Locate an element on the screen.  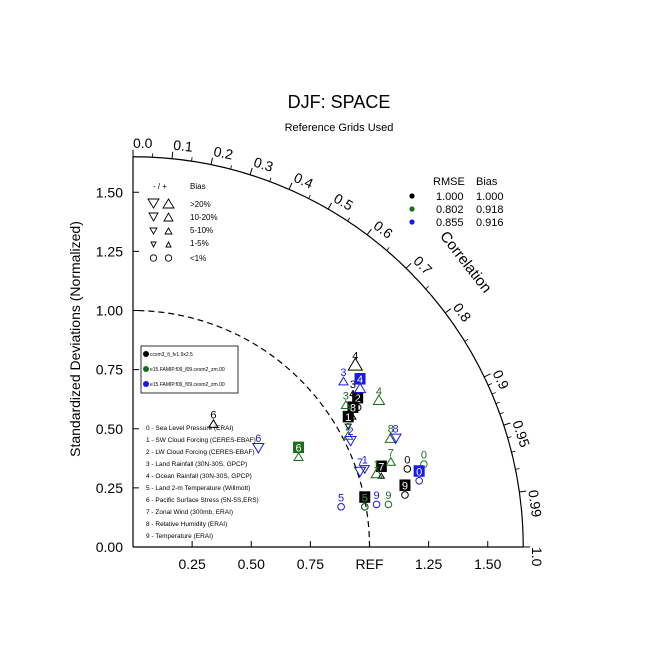
case-label: e15.FAMIP.f09_f09.cesm2_zm.00 is located at coordinates (187, 385).